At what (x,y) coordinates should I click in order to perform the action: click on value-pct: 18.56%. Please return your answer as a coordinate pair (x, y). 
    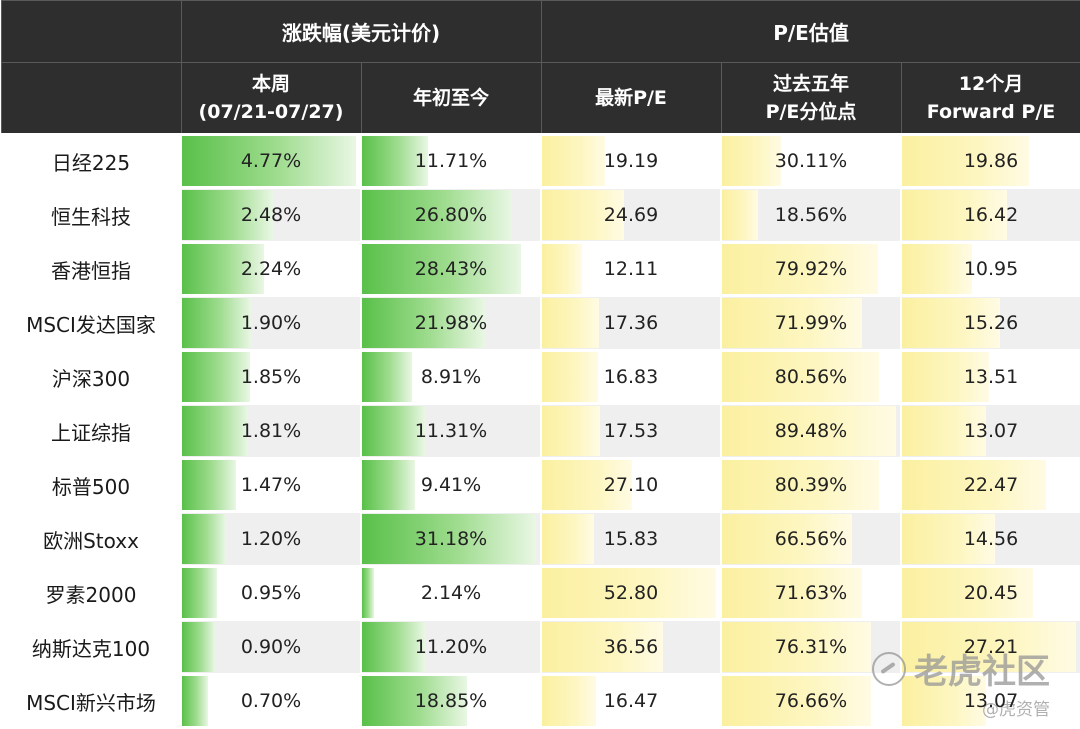
    Looking at the image, I should click on (811, 215).